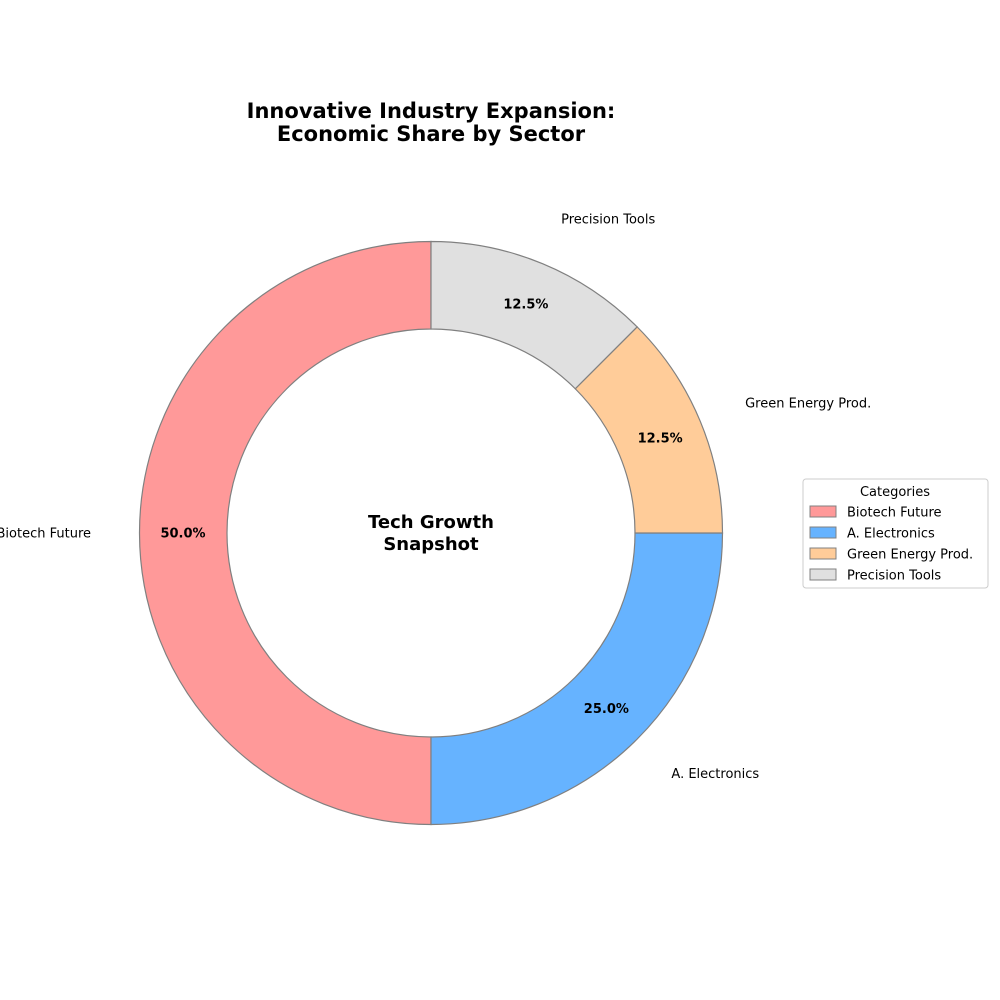  What do you see at coordinates (606, 709) in the screenshot?
I see `percent-label-a-electronics: 25.0%` at bounding box center [606, 709].